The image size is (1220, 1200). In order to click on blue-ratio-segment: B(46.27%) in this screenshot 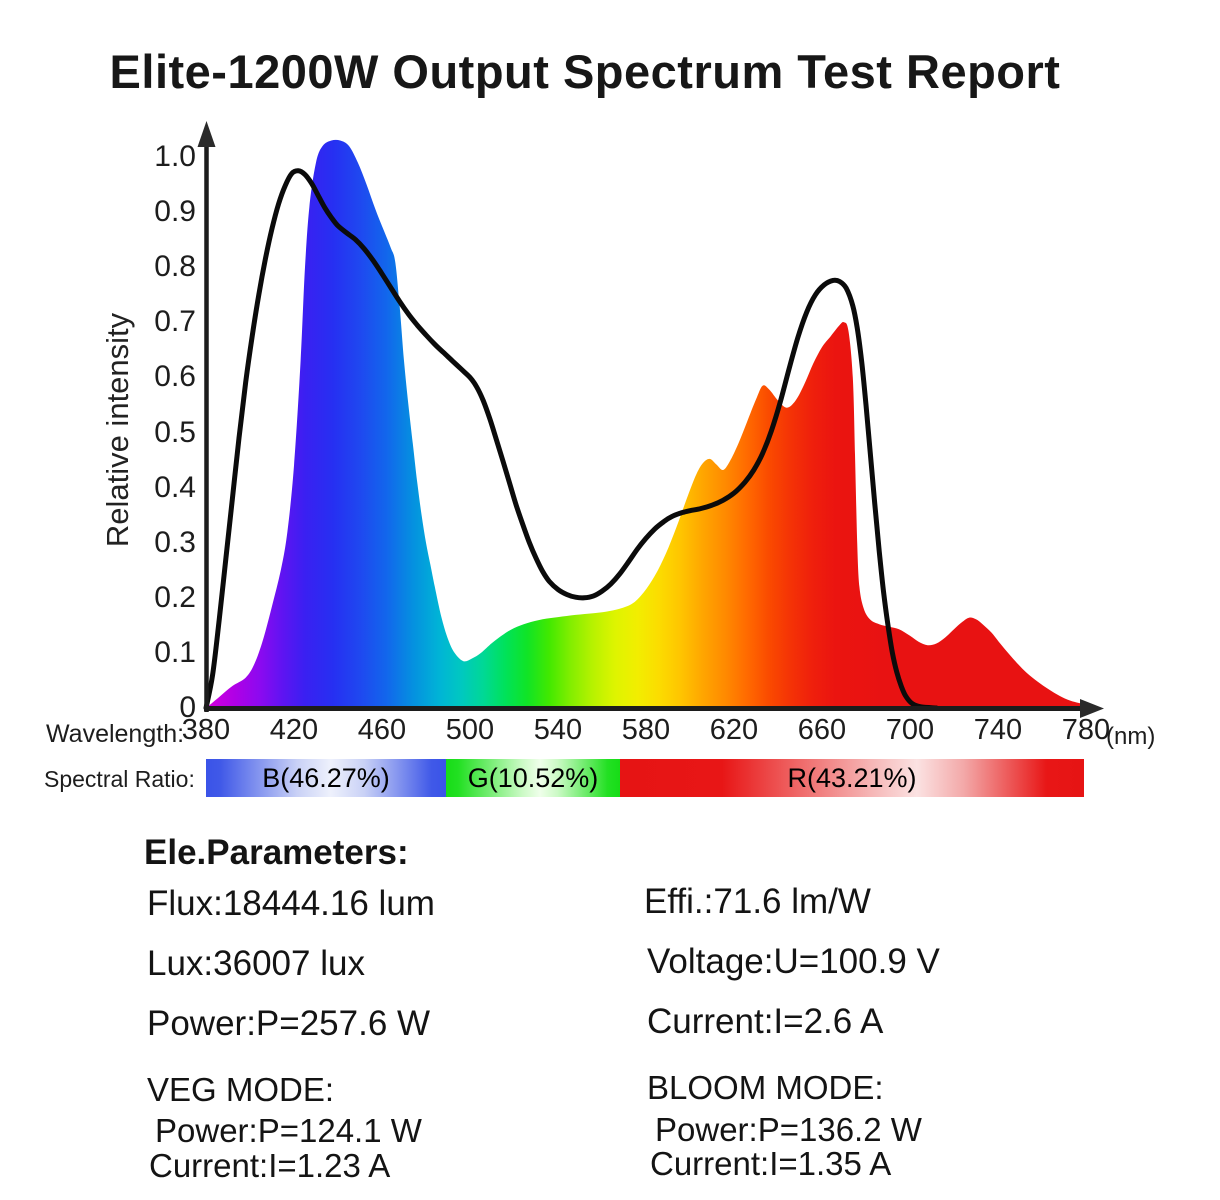, I will do `click(326, 778)`.